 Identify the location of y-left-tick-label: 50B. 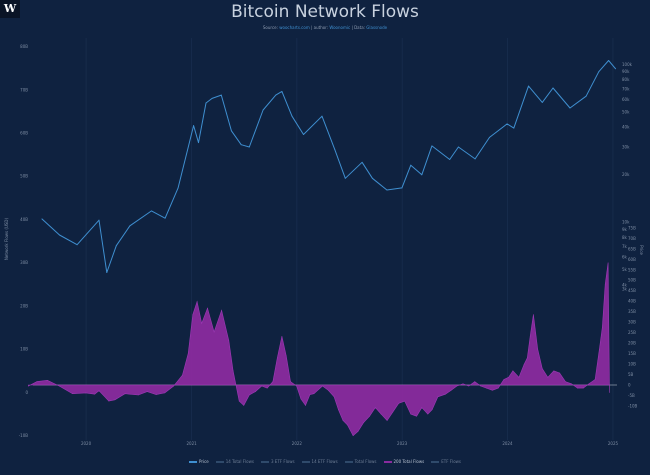
(24, 176).